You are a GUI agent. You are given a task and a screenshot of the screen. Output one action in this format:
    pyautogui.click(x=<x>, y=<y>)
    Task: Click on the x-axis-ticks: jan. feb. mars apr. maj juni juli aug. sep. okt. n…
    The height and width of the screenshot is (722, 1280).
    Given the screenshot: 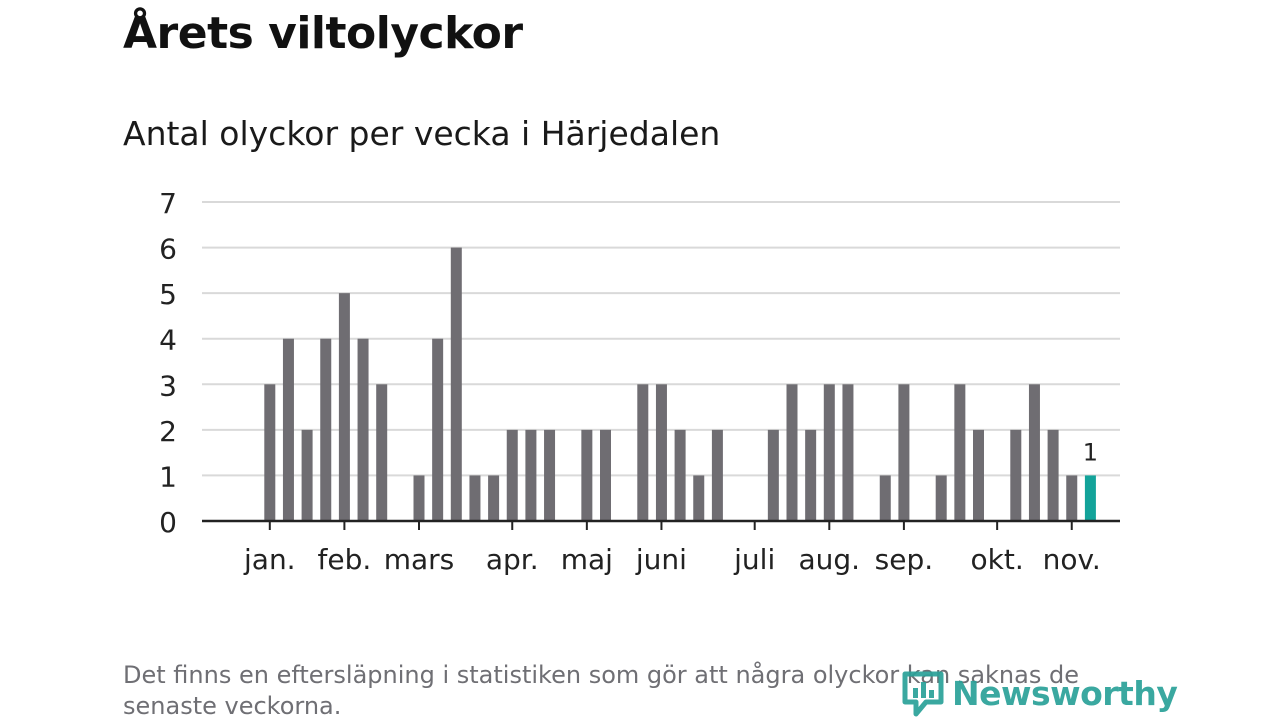 What is the action you would take?
    pyautogui.click(x=672, y=548)
    